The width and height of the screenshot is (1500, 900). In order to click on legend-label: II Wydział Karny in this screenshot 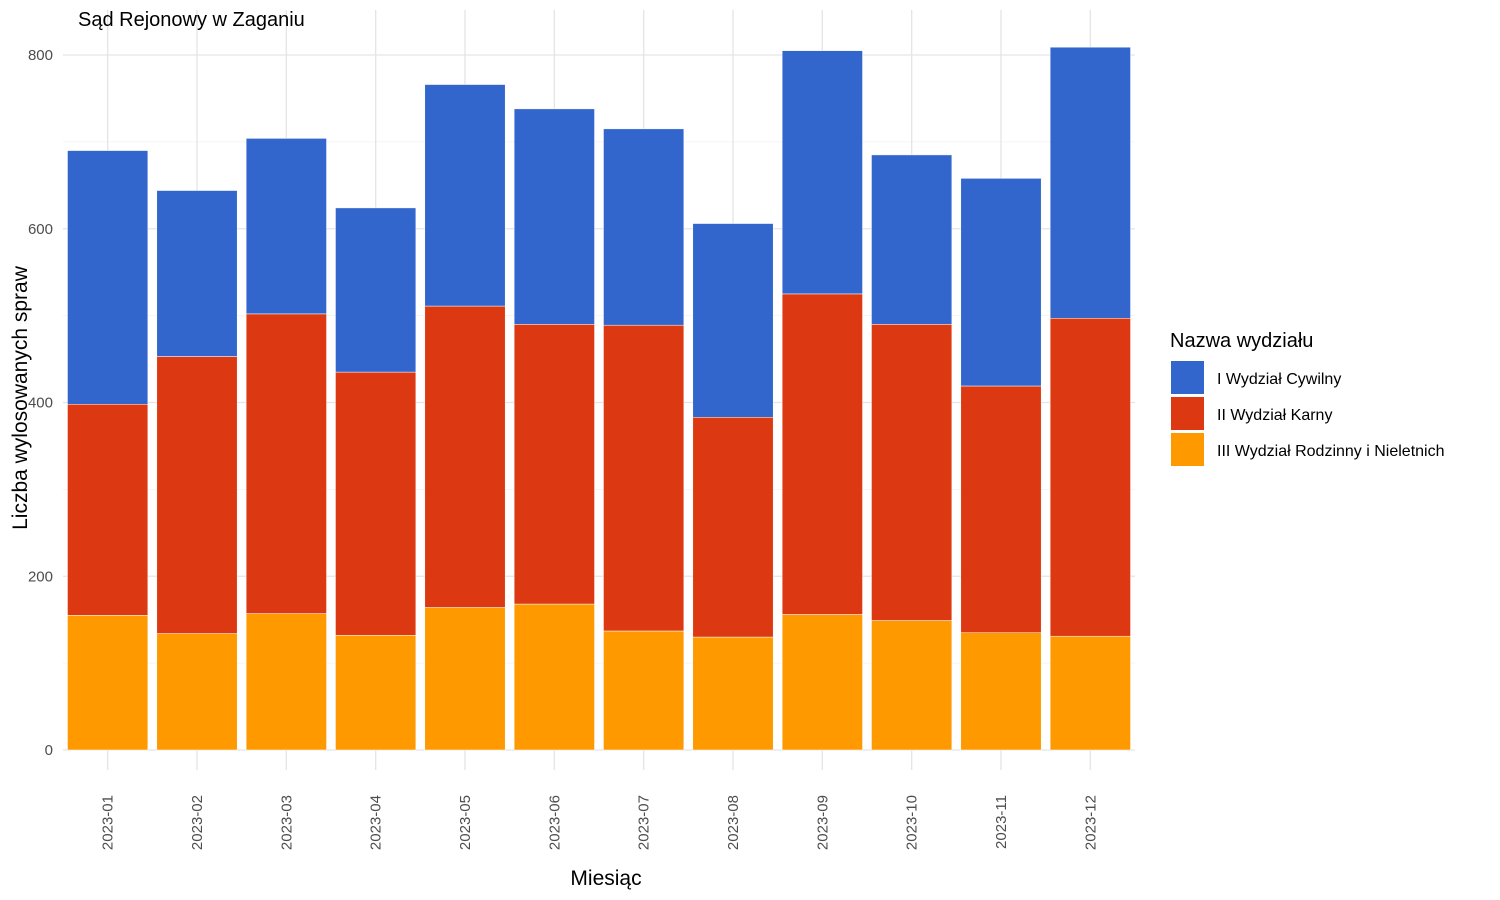, I will do `click(1274, 415)`.